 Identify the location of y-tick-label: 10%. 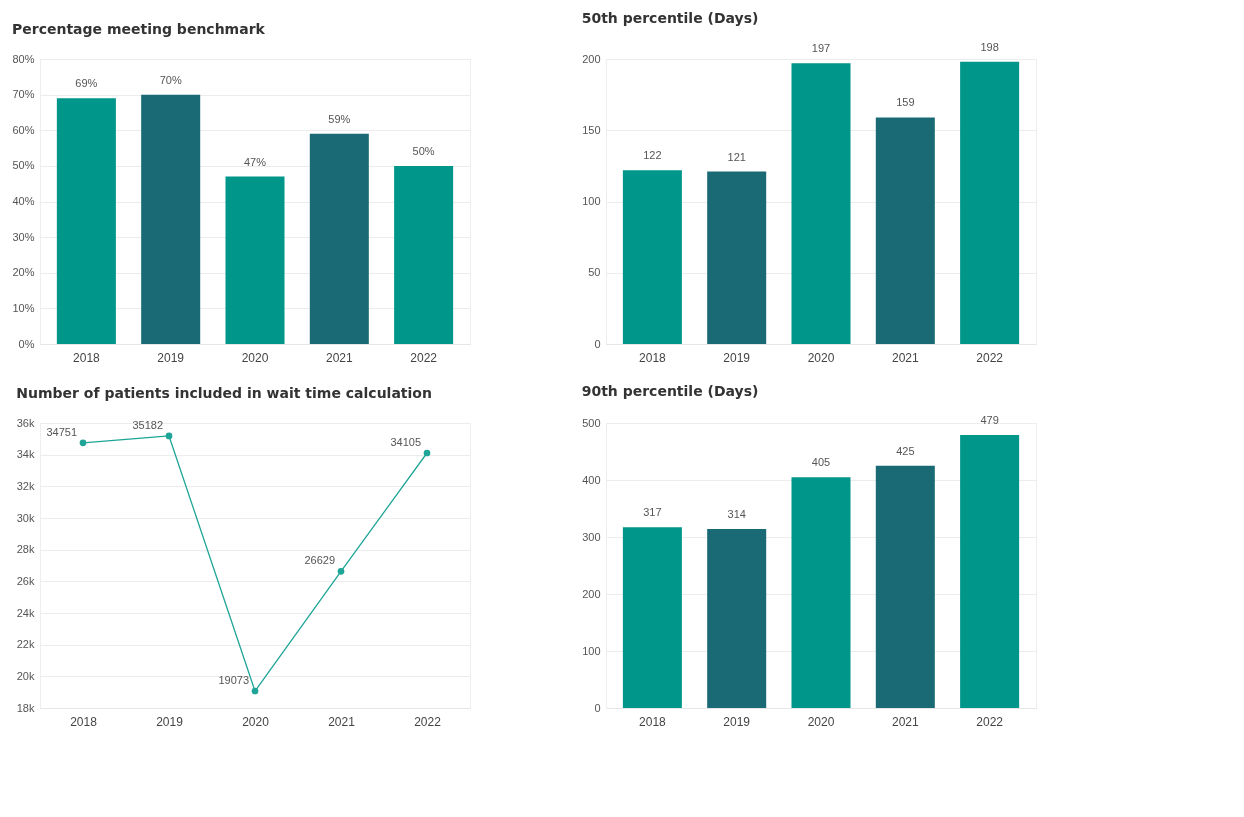
(23, 307).